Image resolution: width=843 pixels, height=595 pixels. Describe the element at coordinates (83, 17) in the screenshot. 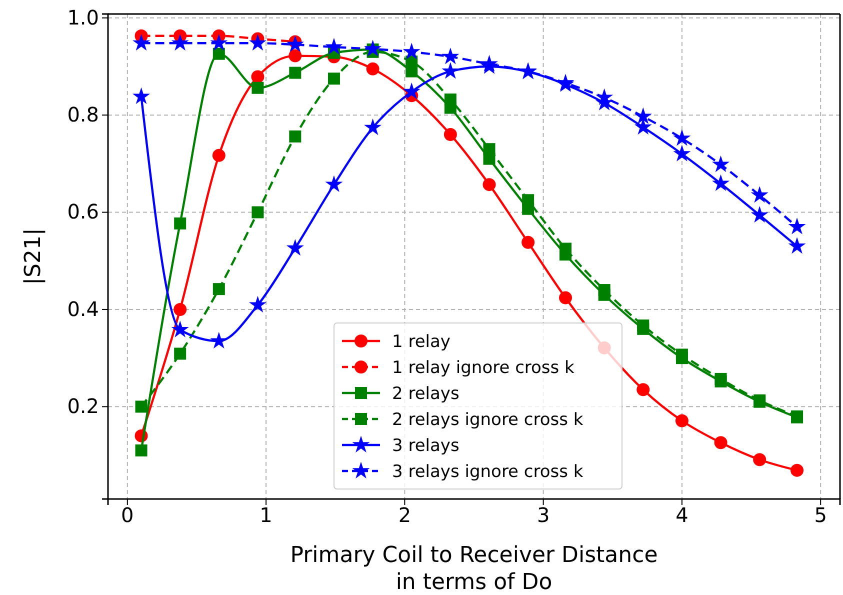

I see `y-tick-label: 1.0` at that location.